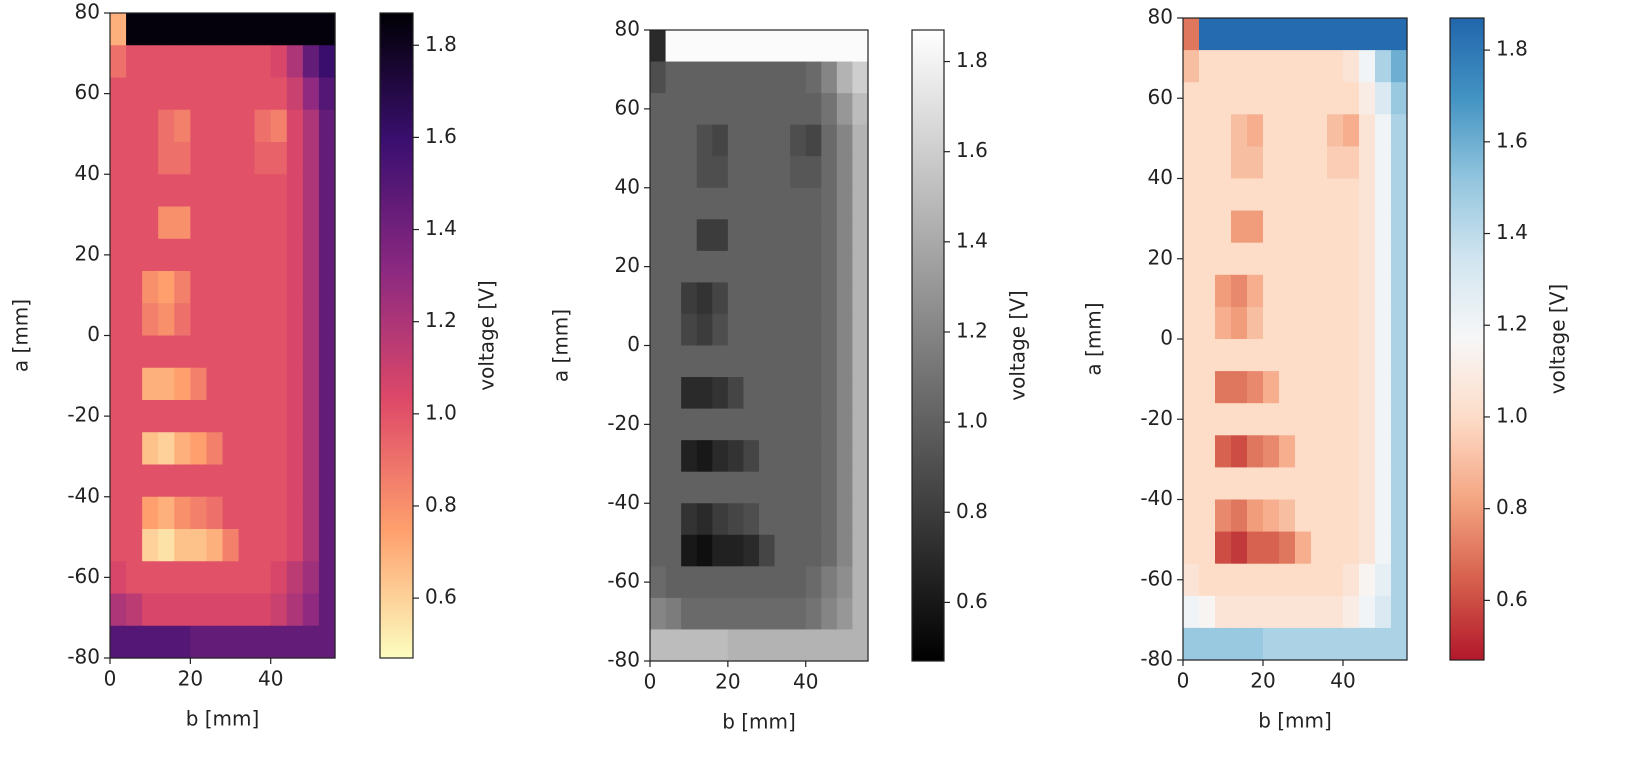 The height and width of the screenshot is (772, 1637). Describe the element at coordinates (83, 576) in the screenshot. I see `y-tick-label: -60` at that location.